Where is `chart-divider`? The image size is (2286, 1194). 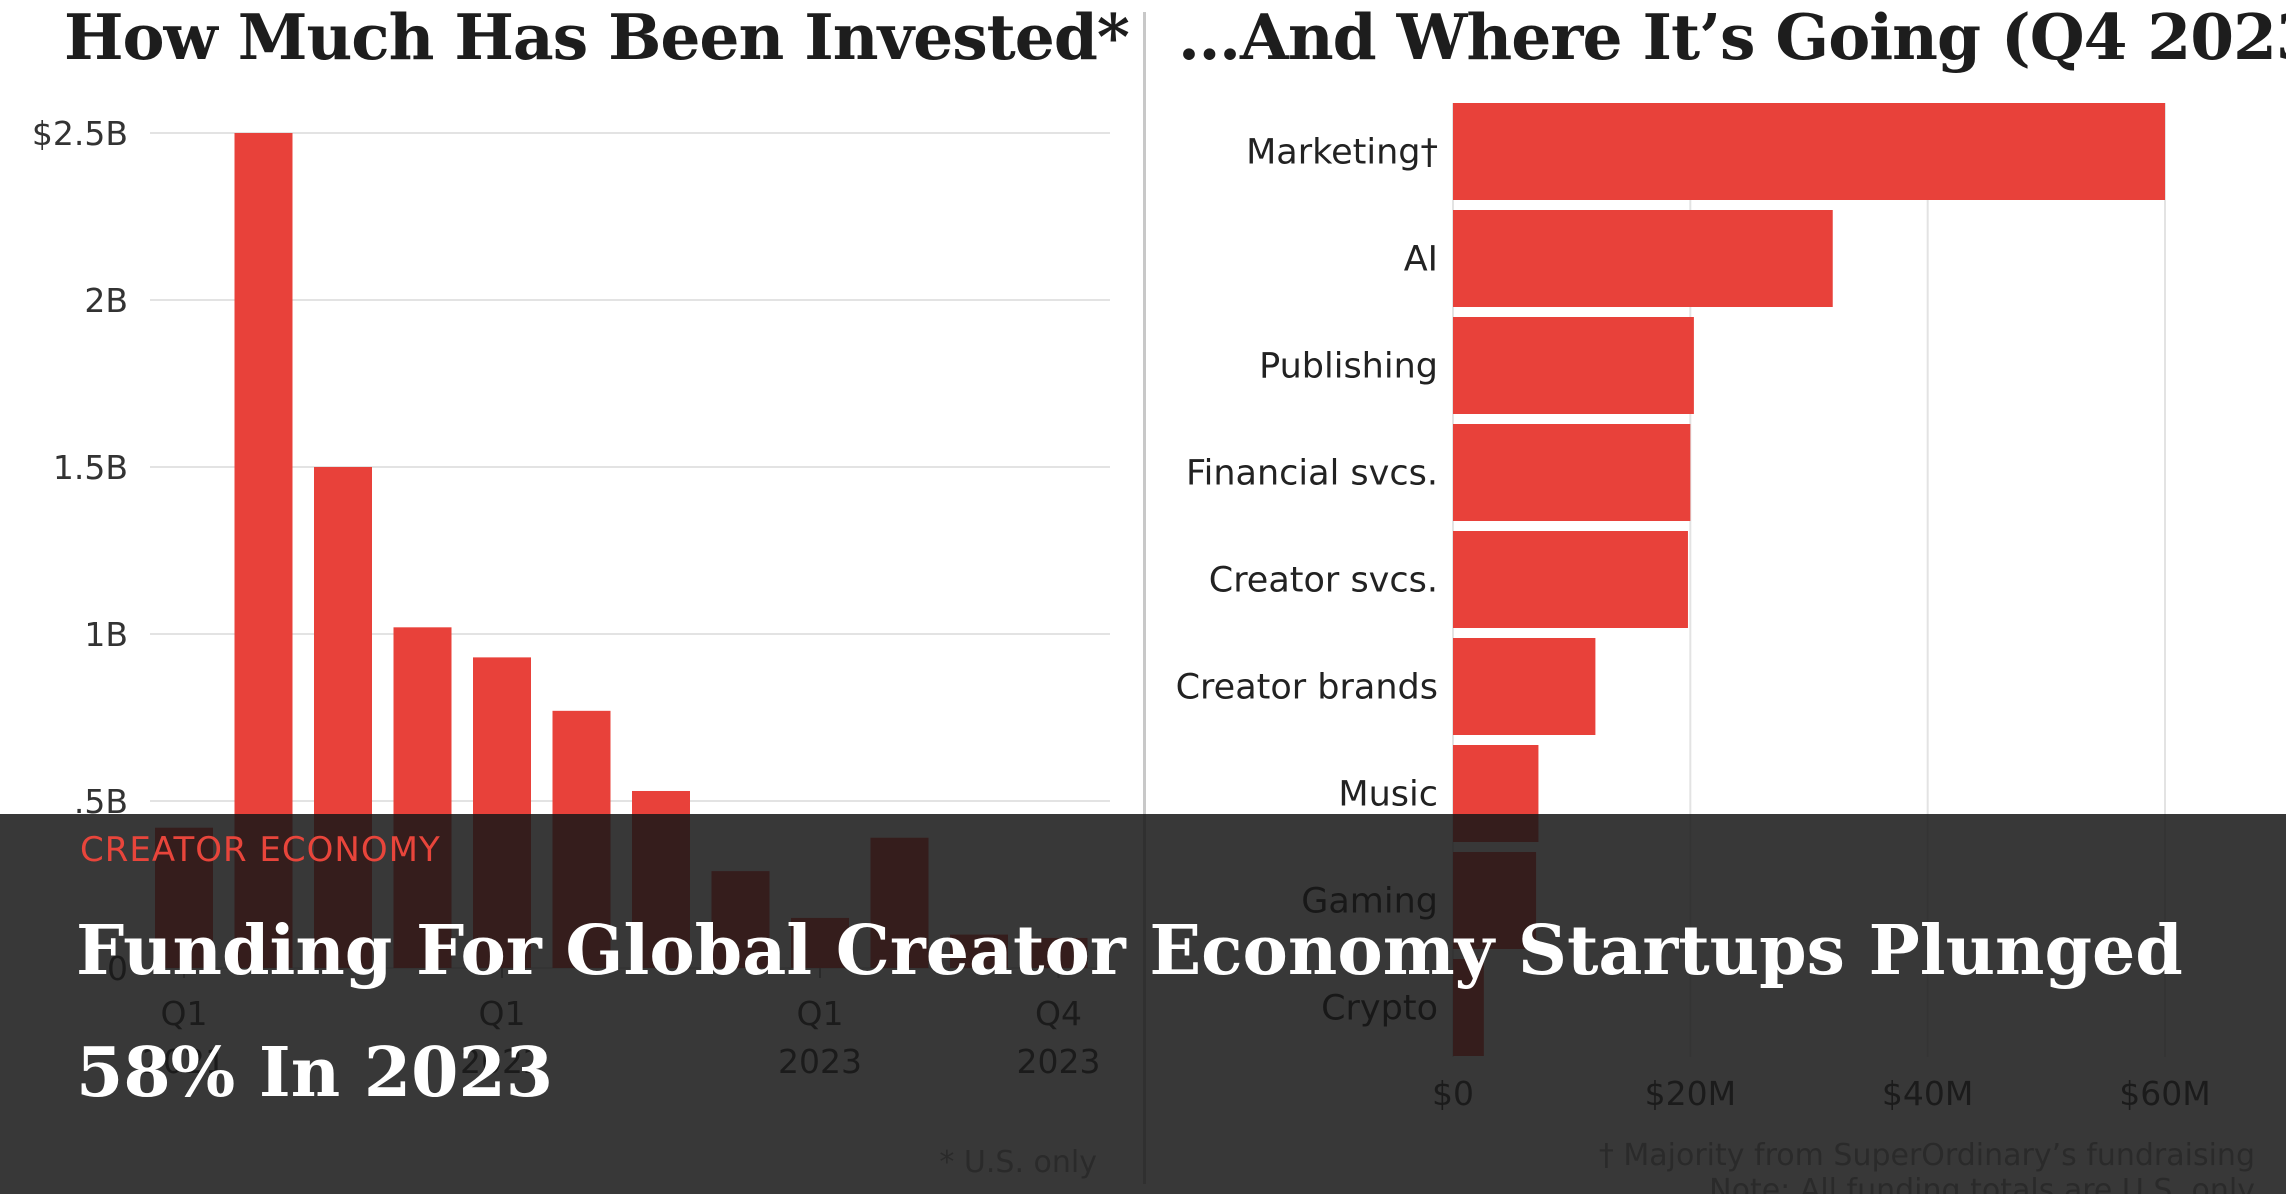 chart-divider is located at coordinates (1144, 598).